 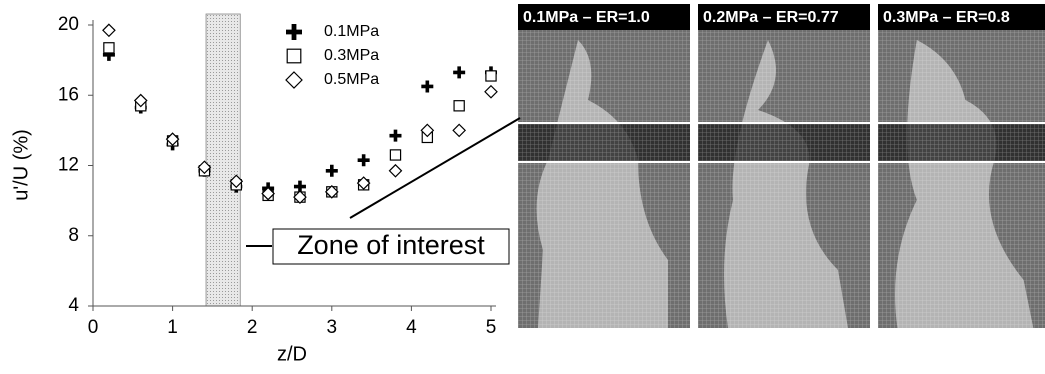 I want to click on panel-title: 0.3MPa – ER=0.8, so click(x=946, y=17).